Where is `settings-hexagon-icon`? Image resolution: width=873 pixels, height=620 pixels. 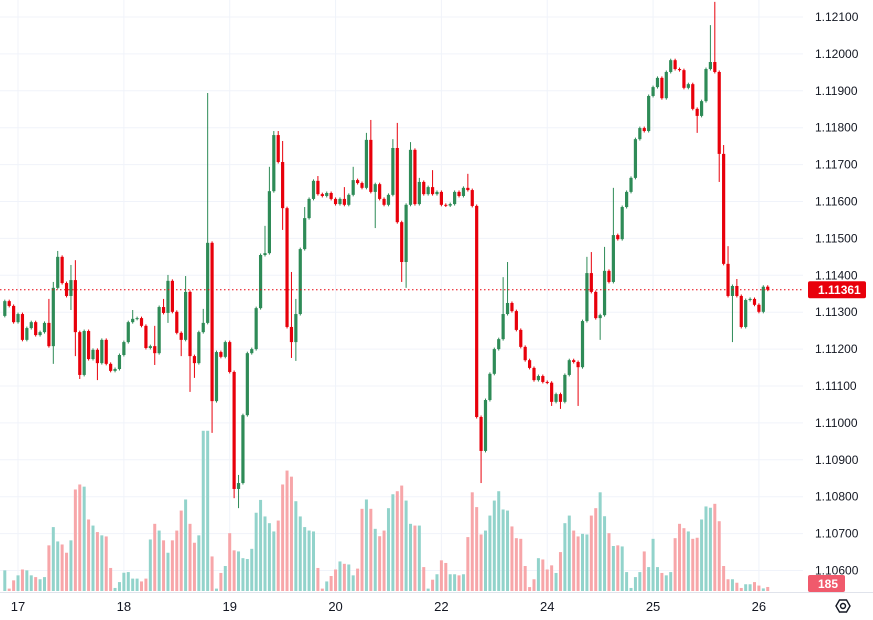 settings-hexagon-icon is located at coordinates (843, 606).